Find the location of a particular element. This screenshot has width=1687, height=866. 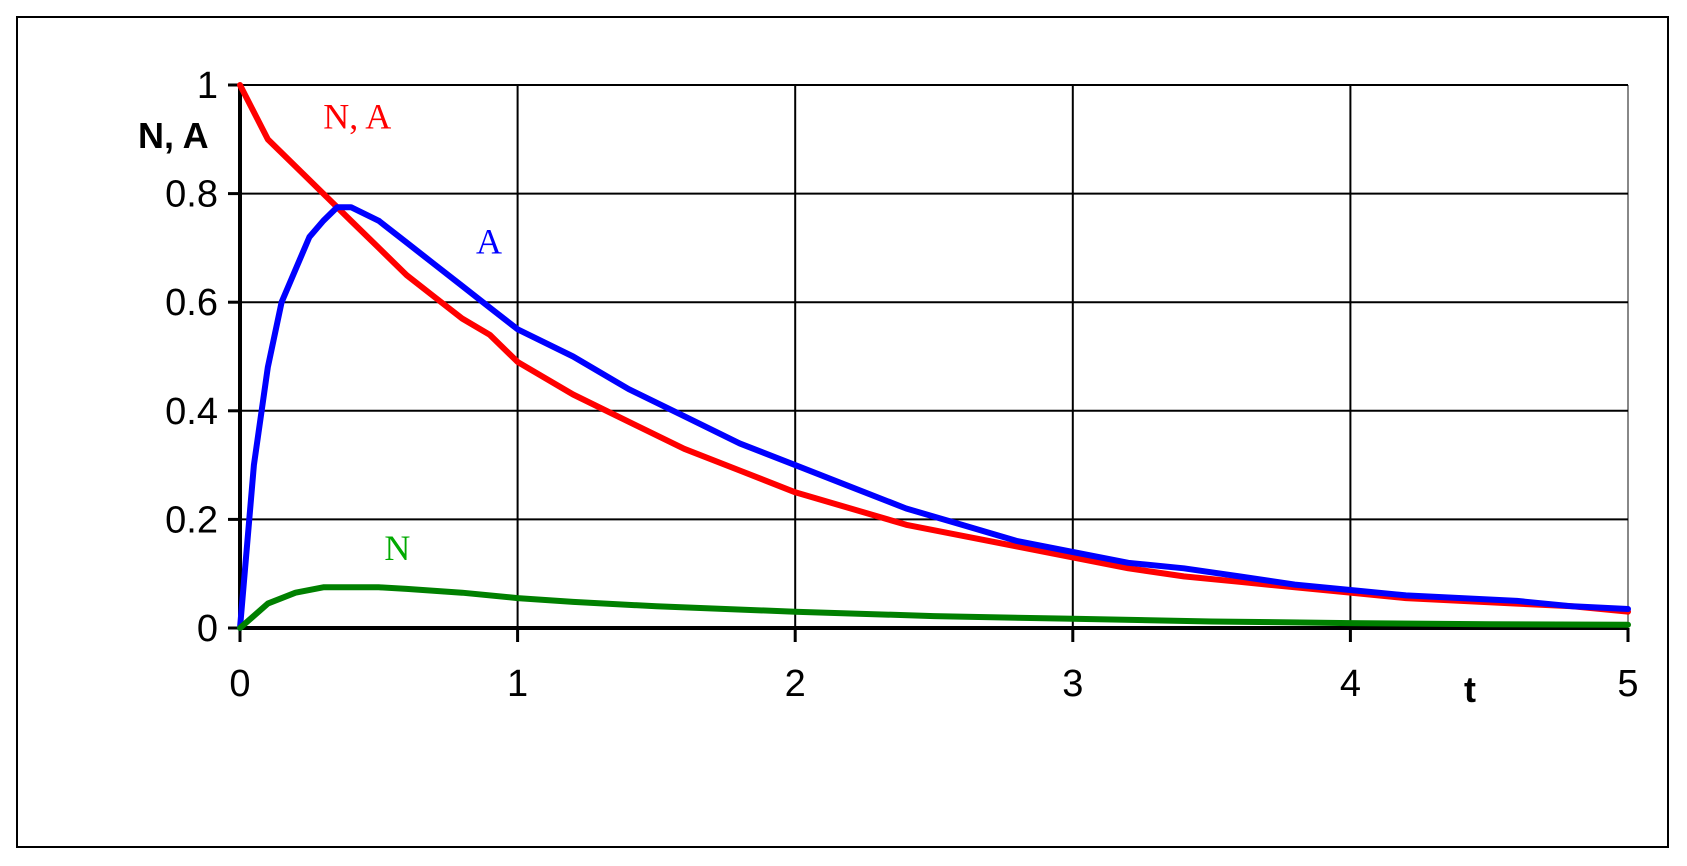

x-tick-label: 5 is located at coordinates (1627, 684).